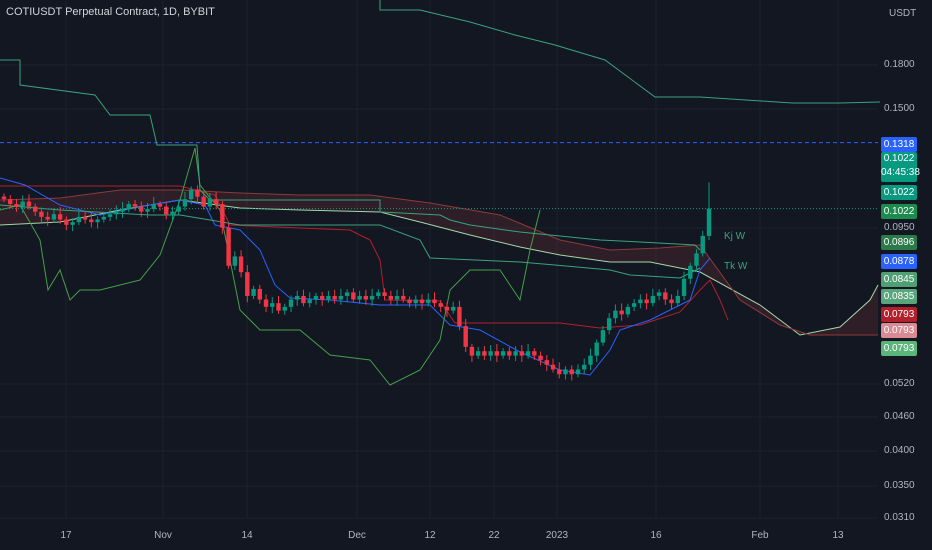  Describe the element at coordinates (430, 535) in the screenshot. I see `x-tick-label: 12` at that location.